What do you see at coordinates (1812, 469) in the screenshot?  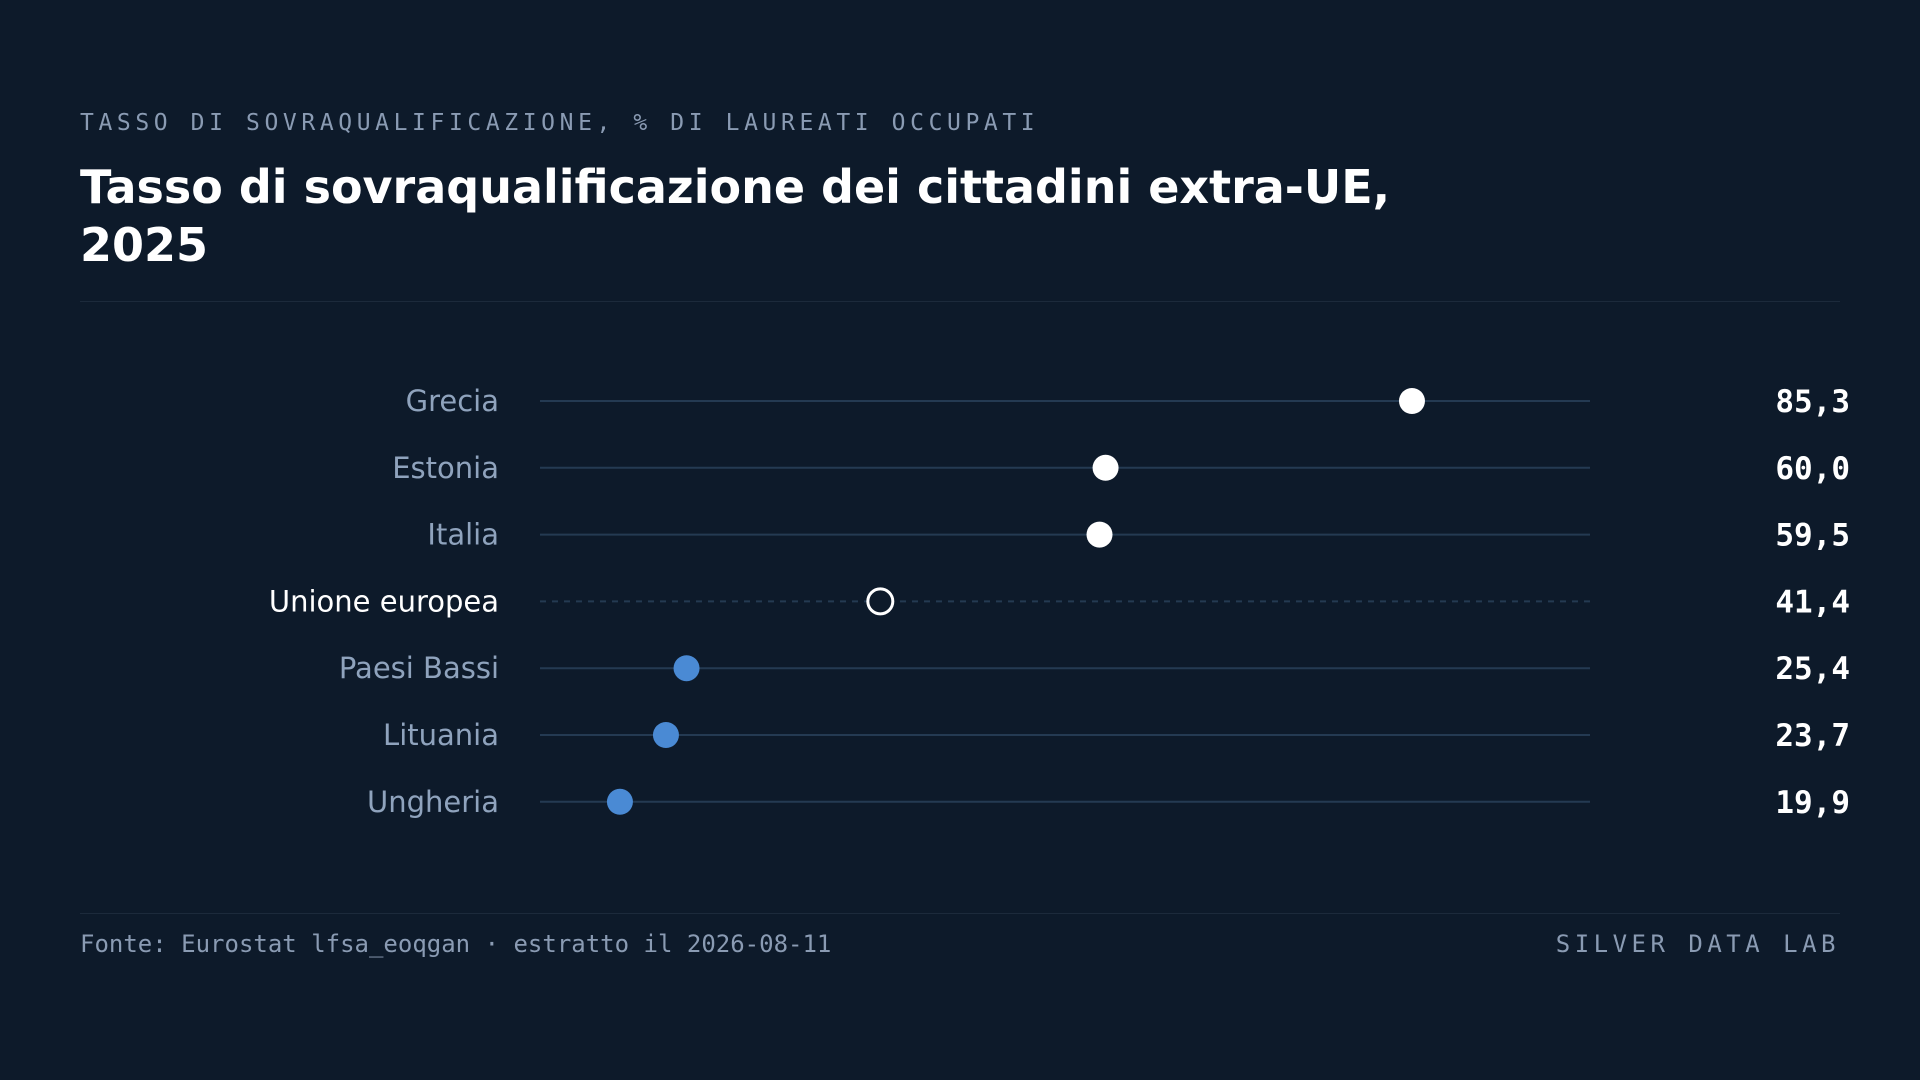 I see `value-label: 60,0` at bounding box center [1812, 469].